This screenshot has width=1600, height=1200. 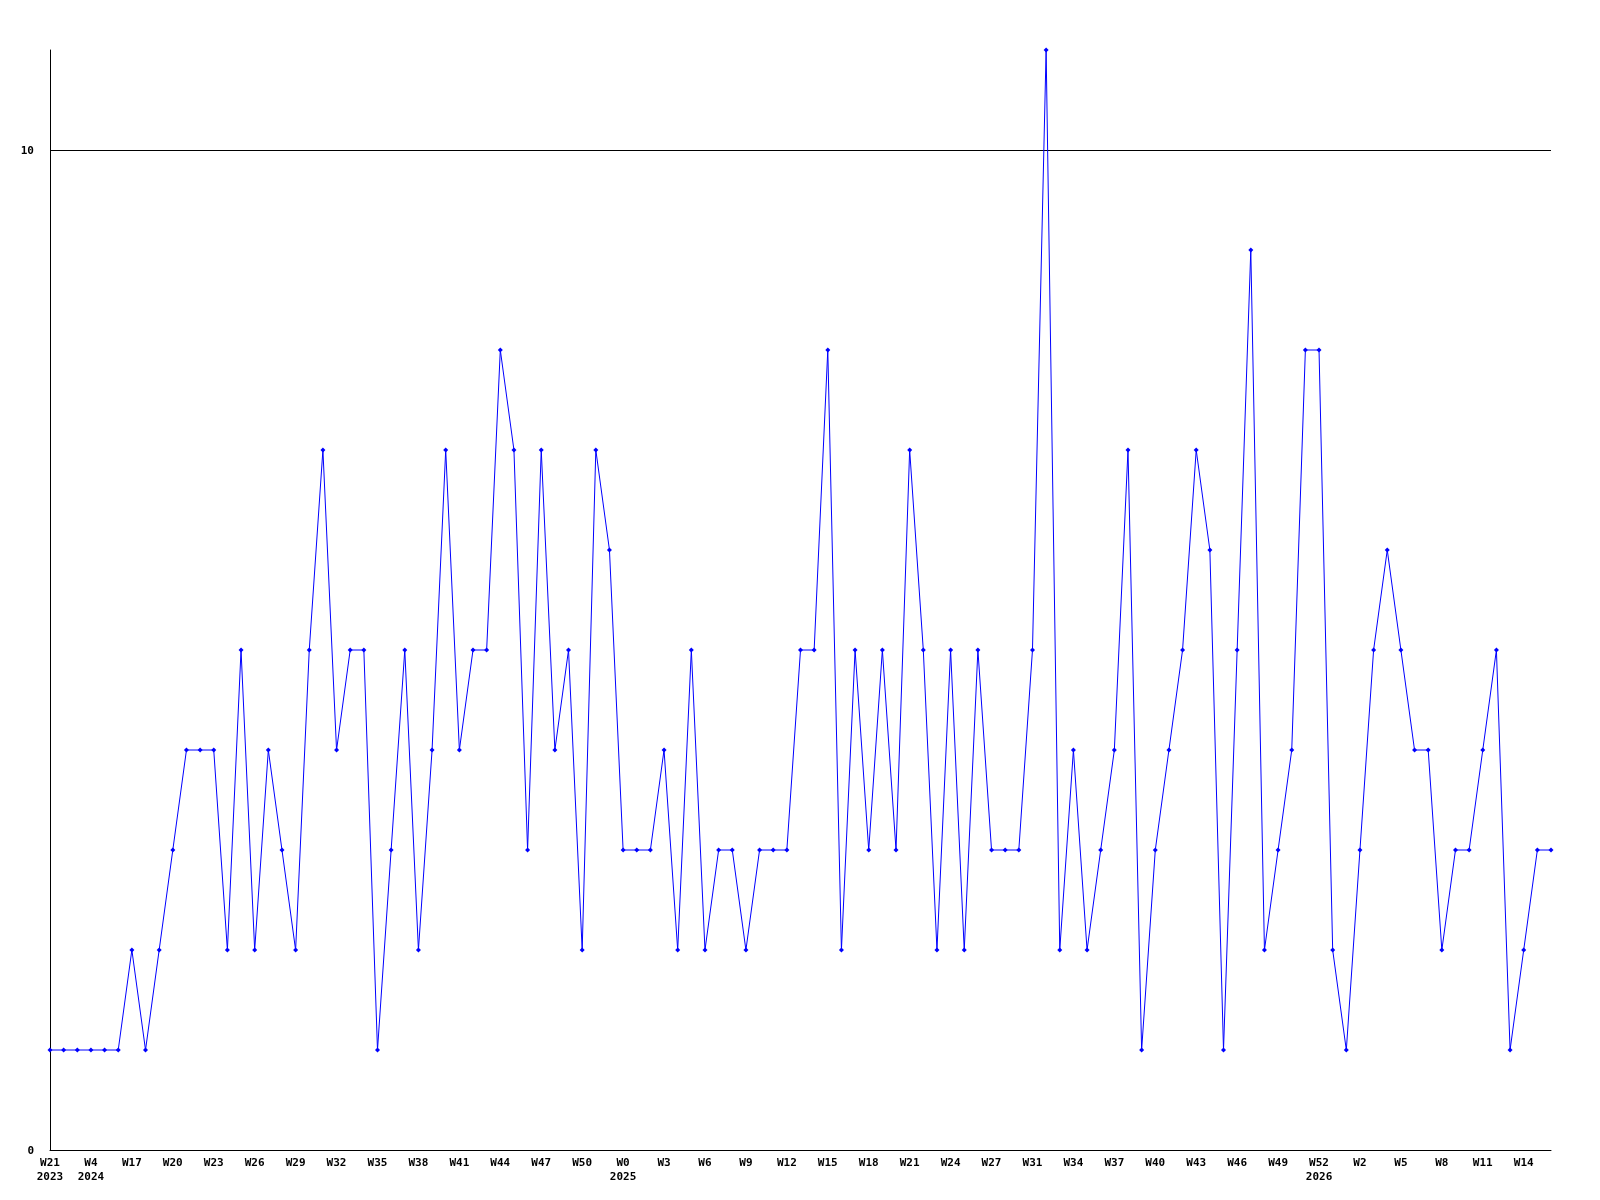 What do you see at coordinates (1155, 1162) in the screenshot?
I see `x-tick-label: W40` at bounding box center [1155, 1162].